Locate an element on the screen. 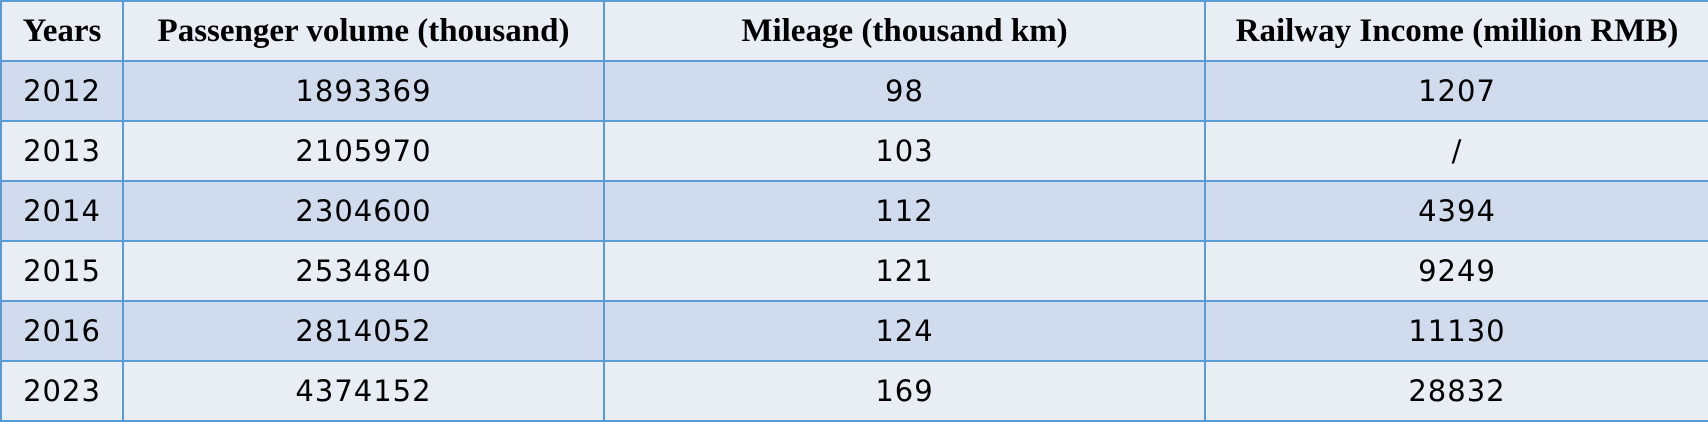 The width and height of the screenshot is (1708, 422). table-row: 2023 4374152 169 28832 is located at coordinates (854, 391).